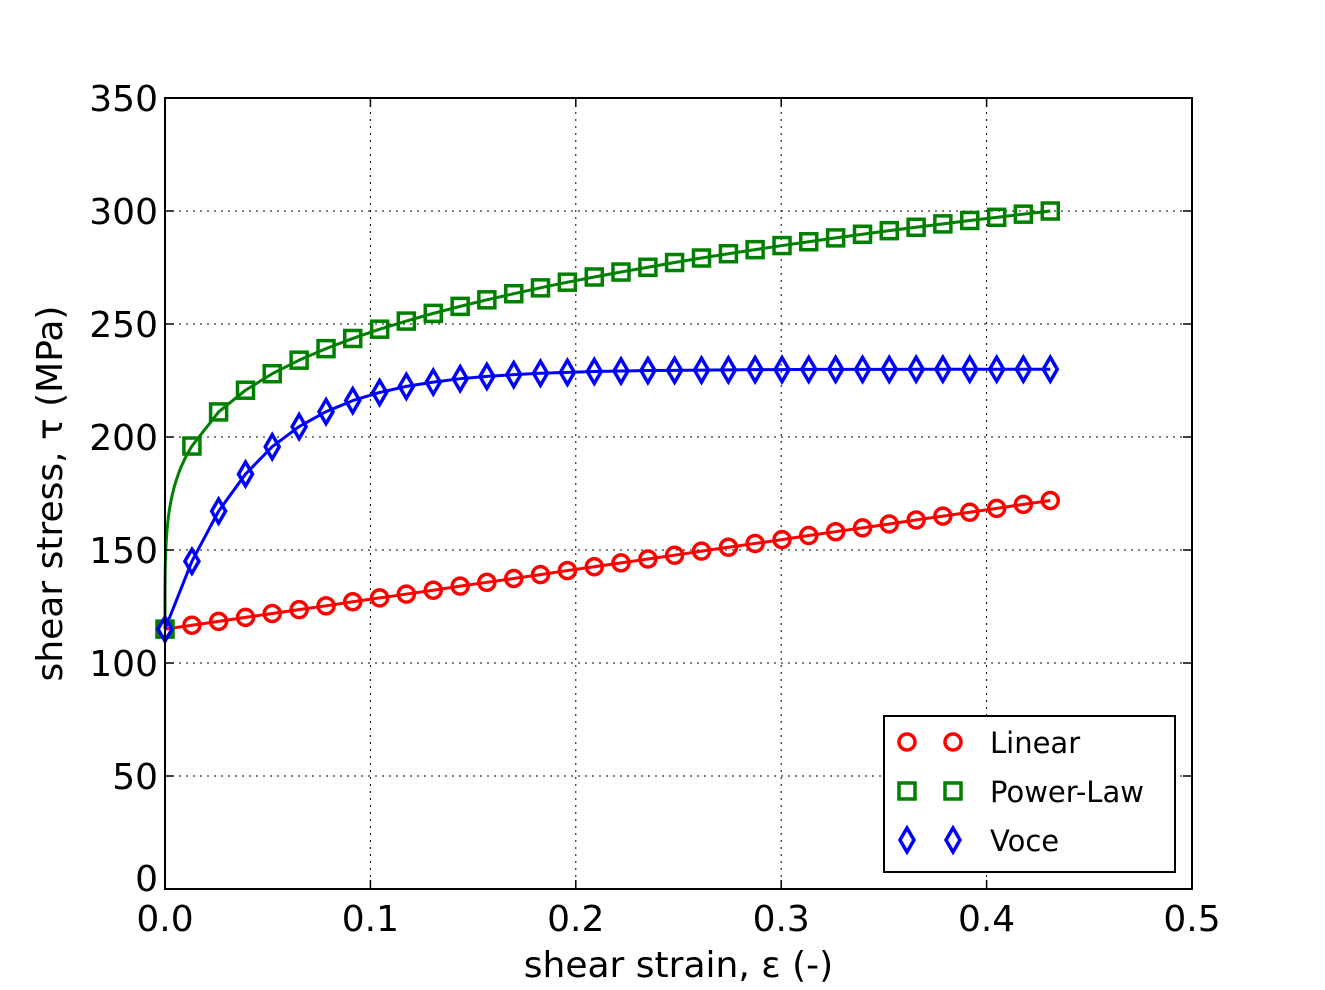 This screenshot has height=990, width=1325. I want to click on y-tick-labels: 0 50 100 150 200 250 300 350, so click(123, 489).